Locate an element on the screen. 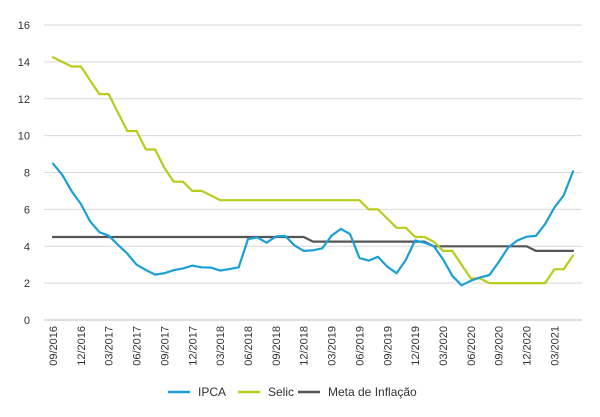 This screenshot has width=600, height=417. x-tick-label: 03/2017 is located at coordinates (110, 346).